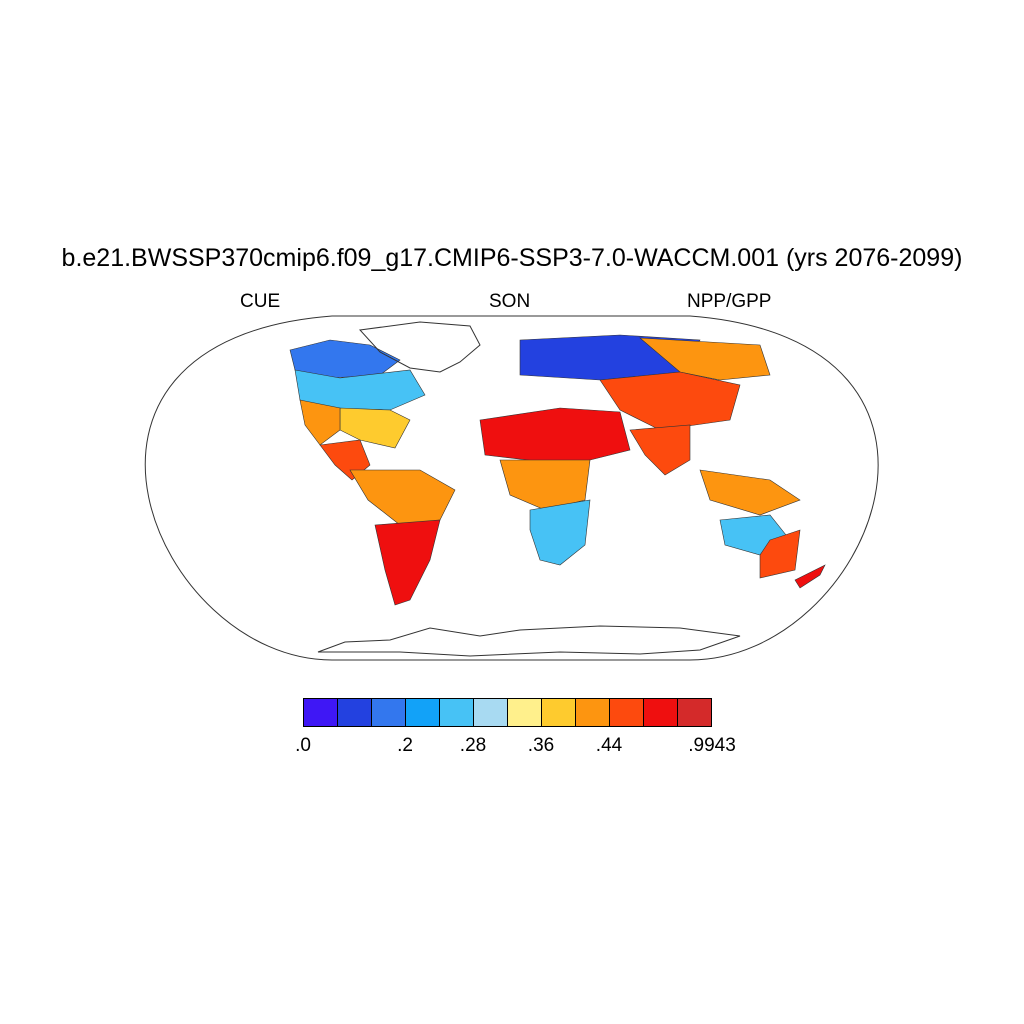  What do you see at coordinates (557, 470) in the screenshot?
I see `map-regions` at bounding box center [557, 470].